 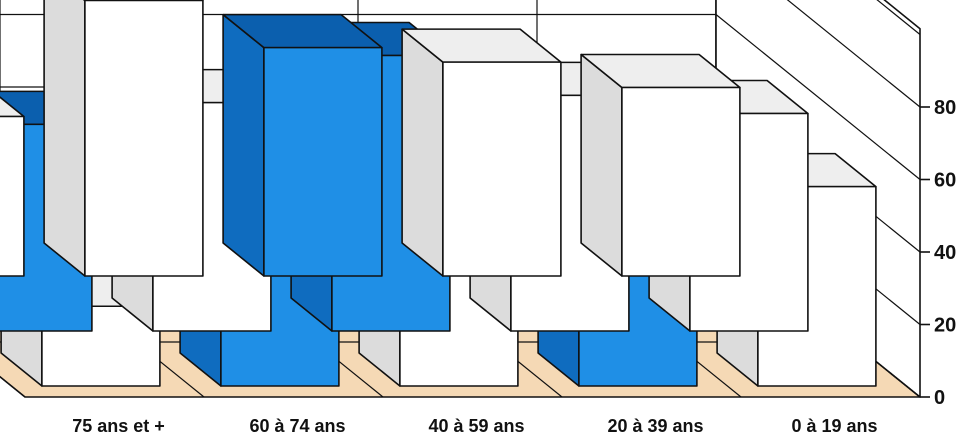 What do you see at coordinates (834, 426) in the screenshot?
I see `x-tick-label: 0 à 19 ans` at bounding box center [834, 426].